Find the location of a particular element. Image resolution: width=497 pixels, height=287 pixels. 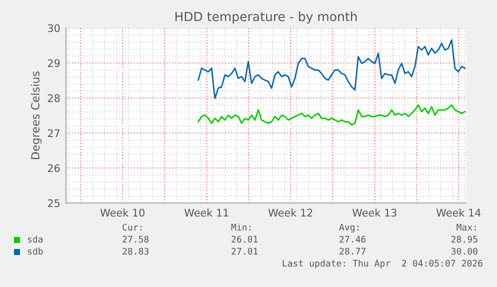

text: 27.01 is located at coordinates (245, 251).